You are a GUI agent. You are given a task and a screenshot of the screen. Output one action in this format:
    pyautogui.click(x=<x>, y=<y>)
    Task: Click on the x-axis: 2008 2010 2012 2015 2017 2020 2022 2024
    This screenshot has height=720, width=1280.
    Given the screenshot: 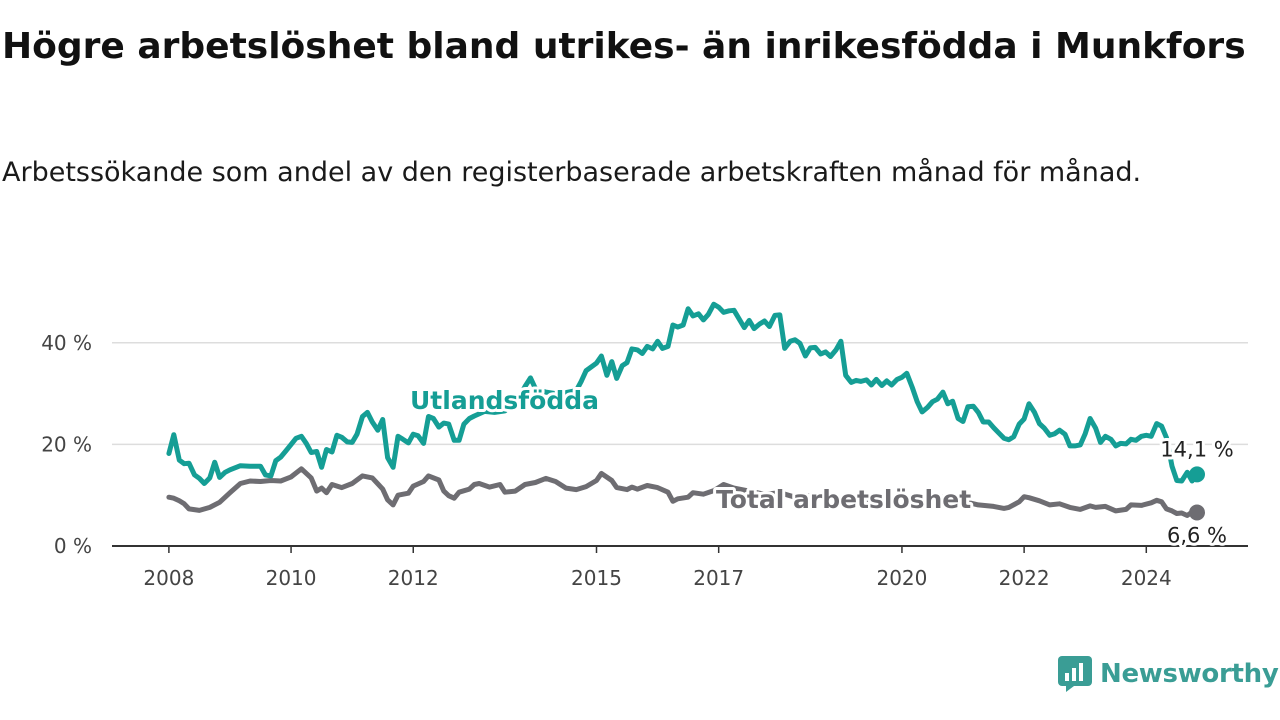 What is the action you would take?
    pyautogui.click(x=680, y=567)
    